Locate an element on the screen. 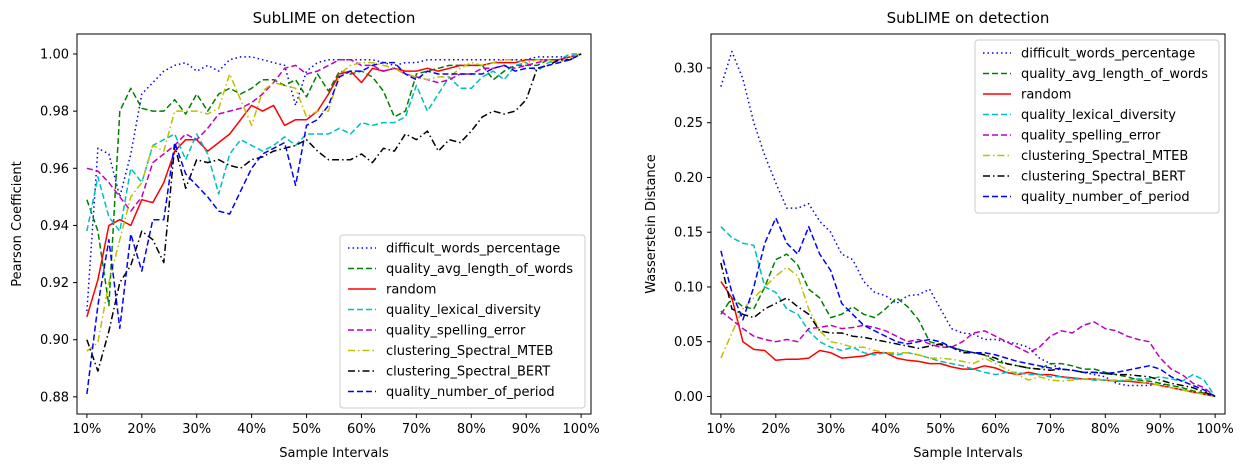  y-tick-label: 0.96 is located at coordinates (54, 169).